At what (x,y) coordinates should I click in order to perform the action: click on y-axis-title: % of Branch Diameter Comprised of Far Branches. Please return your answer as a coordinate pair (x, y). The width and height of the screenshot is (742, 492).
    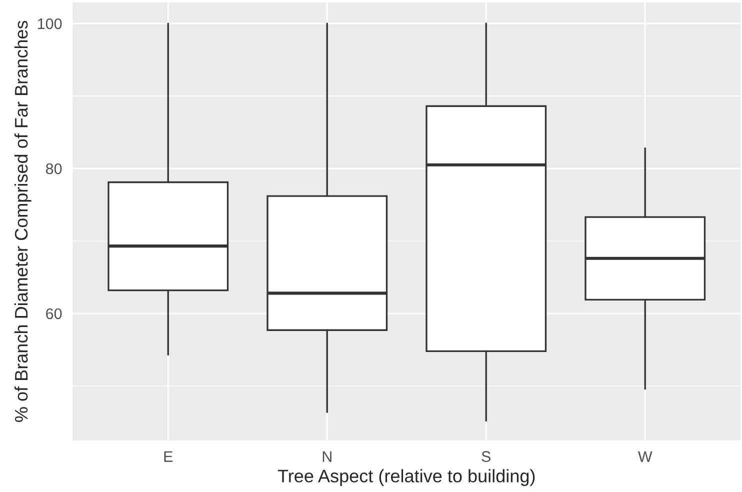
    Looking at the image, I should click on (23, 221).